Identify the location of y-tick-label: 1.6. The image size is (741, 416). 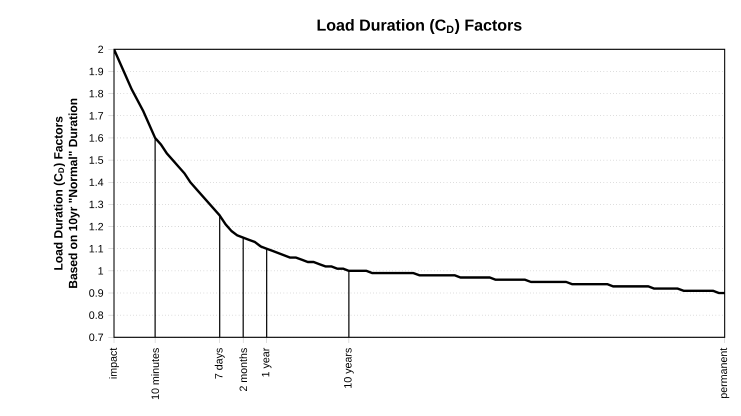
(97, 138).